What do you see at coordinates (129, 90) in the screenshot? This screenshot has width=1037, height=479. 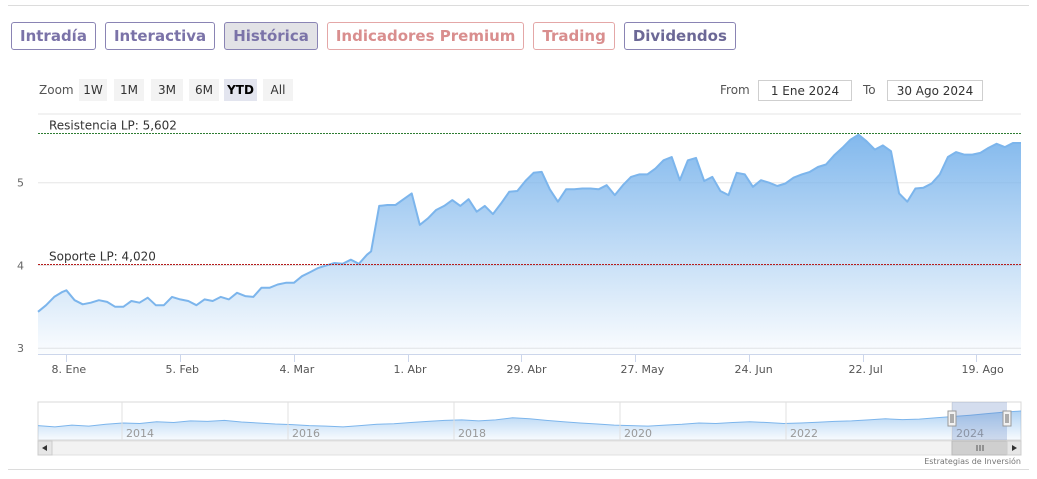 I see `zoom-1m-button: 1M` at bounding box center [129, 90].